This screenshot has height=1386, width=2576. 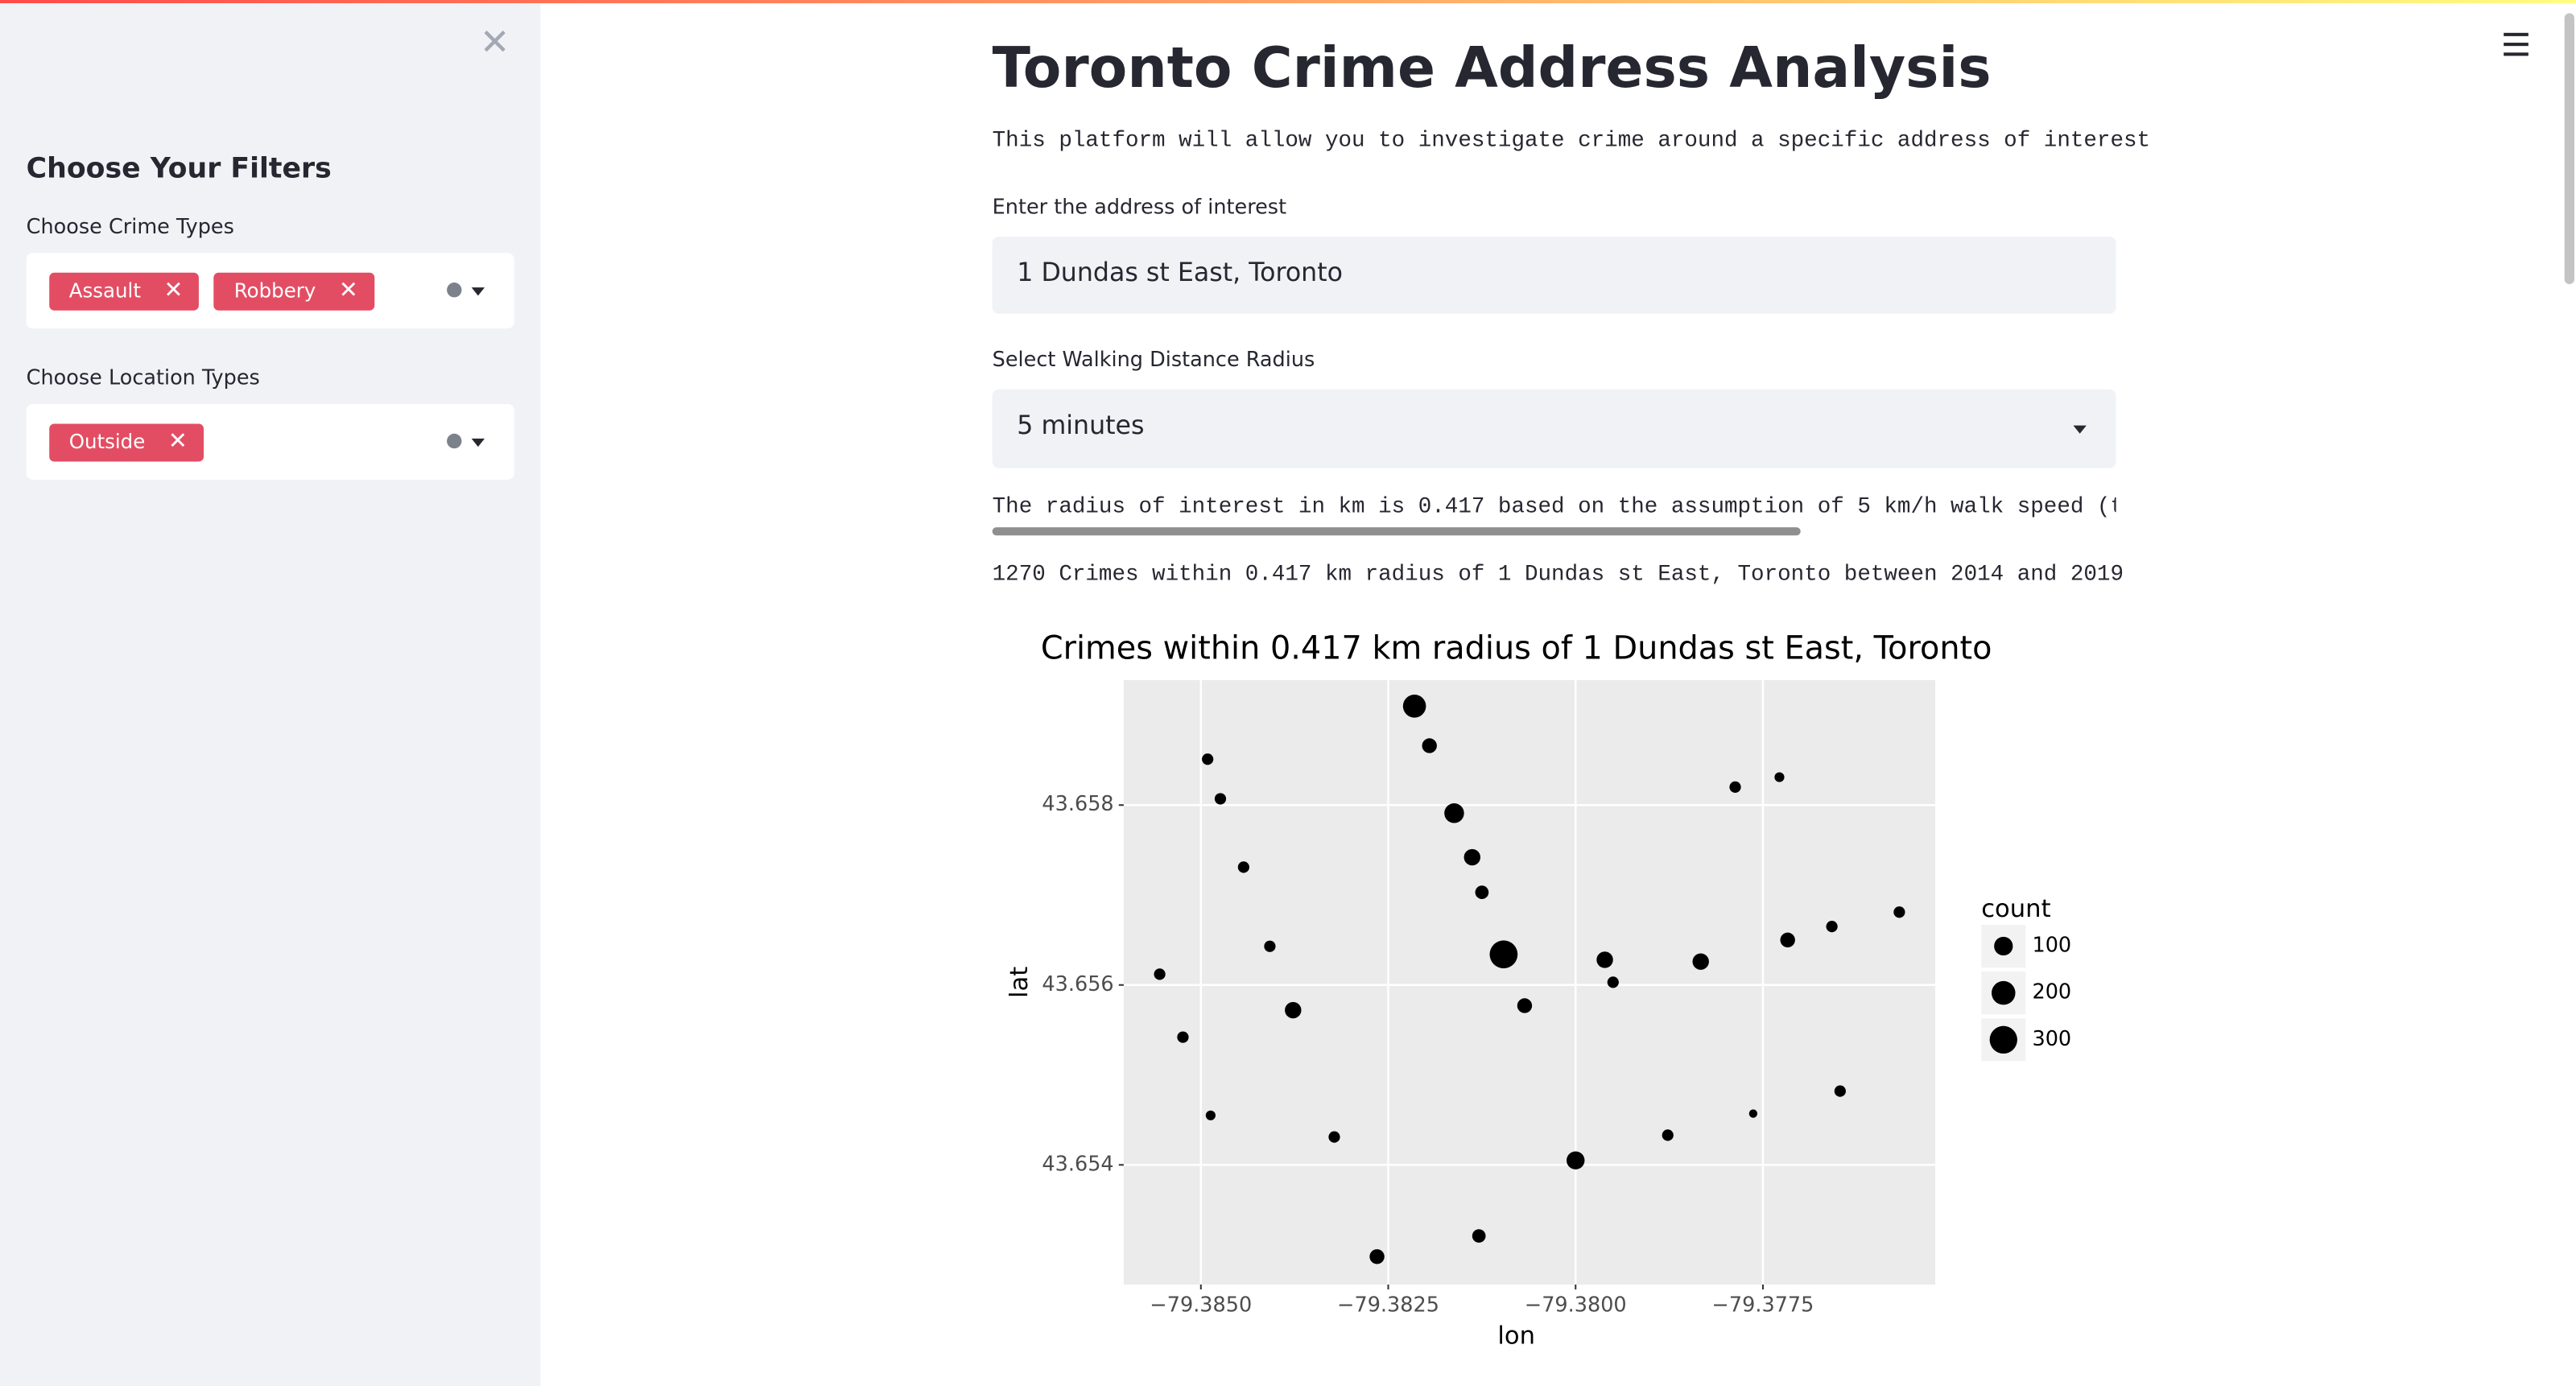 I want to click on scrollbar, so click(x=2569, y=149).